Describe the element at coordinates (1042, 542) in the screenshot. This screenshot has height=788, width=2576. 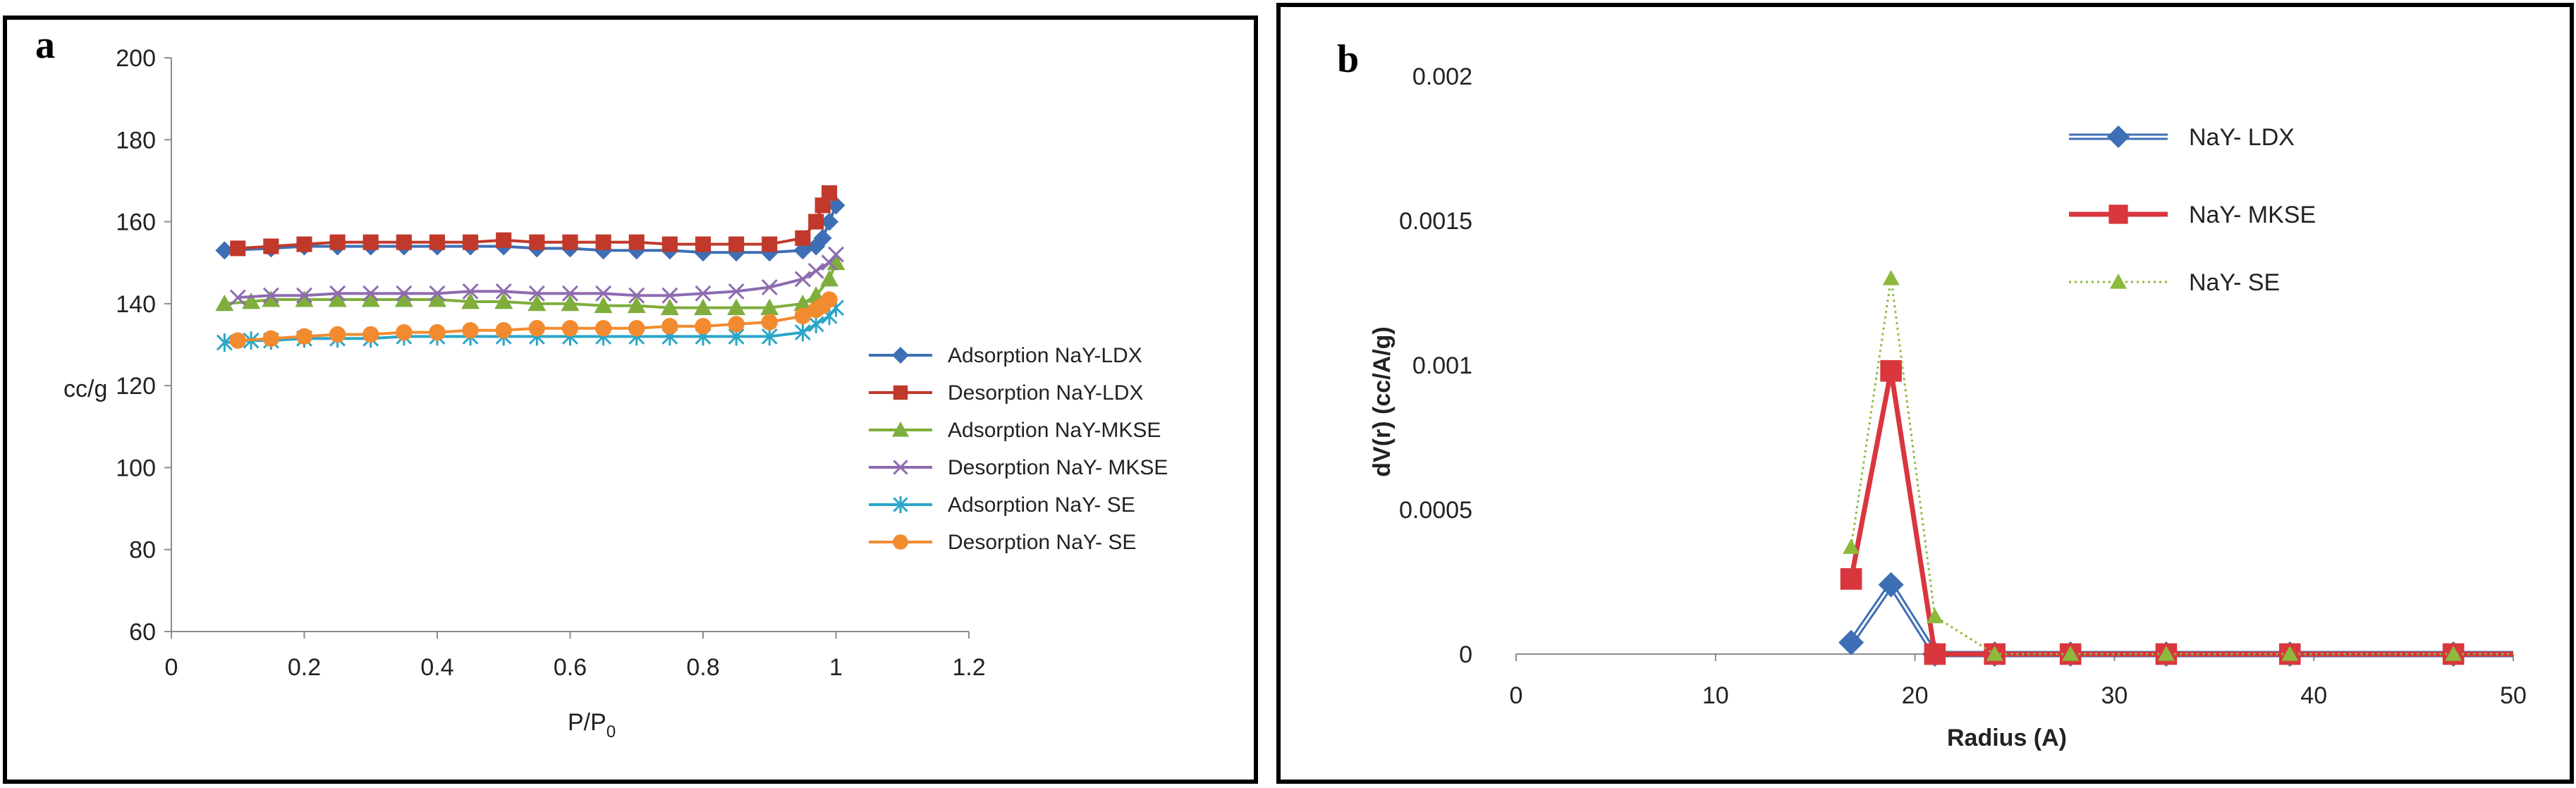
I see `legend-label-a: Desorption NaY- SE` at that location.